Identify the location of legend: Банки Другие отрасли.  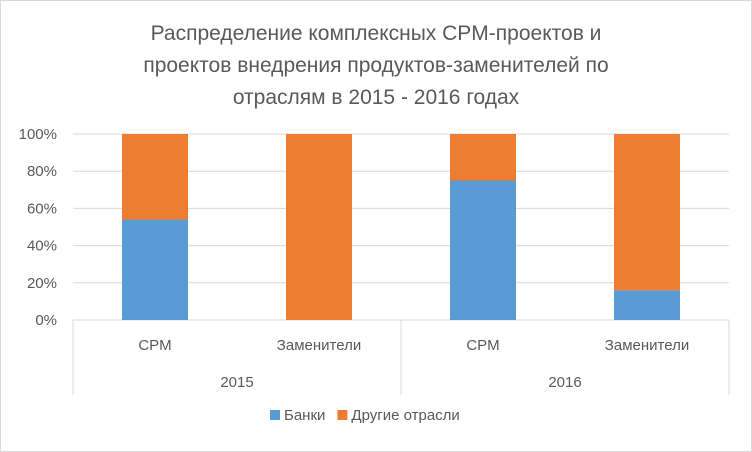
(365, 415).